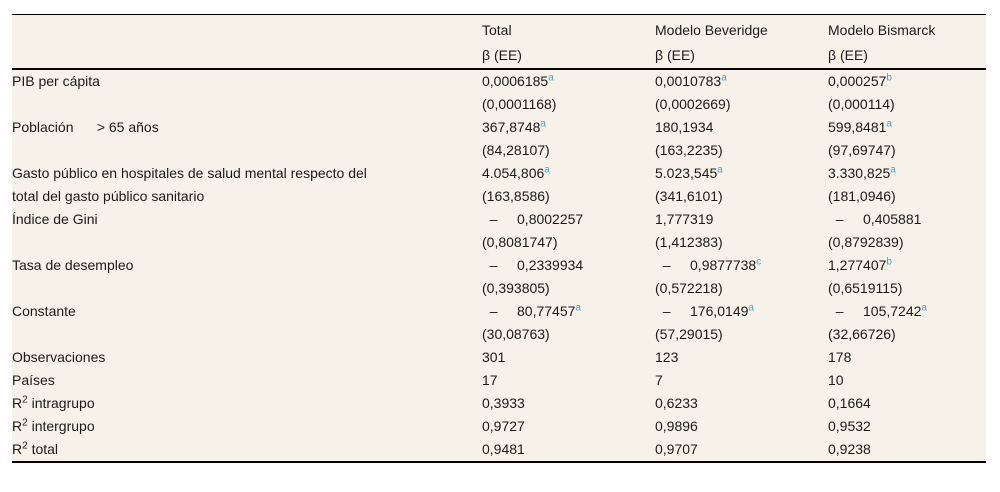 The height and width of the screenshot is (492, 1000). Describe the element at coordinates (568, 81) in the screenshot. I see `coefficient-cell: 0,0006185a` at that location.